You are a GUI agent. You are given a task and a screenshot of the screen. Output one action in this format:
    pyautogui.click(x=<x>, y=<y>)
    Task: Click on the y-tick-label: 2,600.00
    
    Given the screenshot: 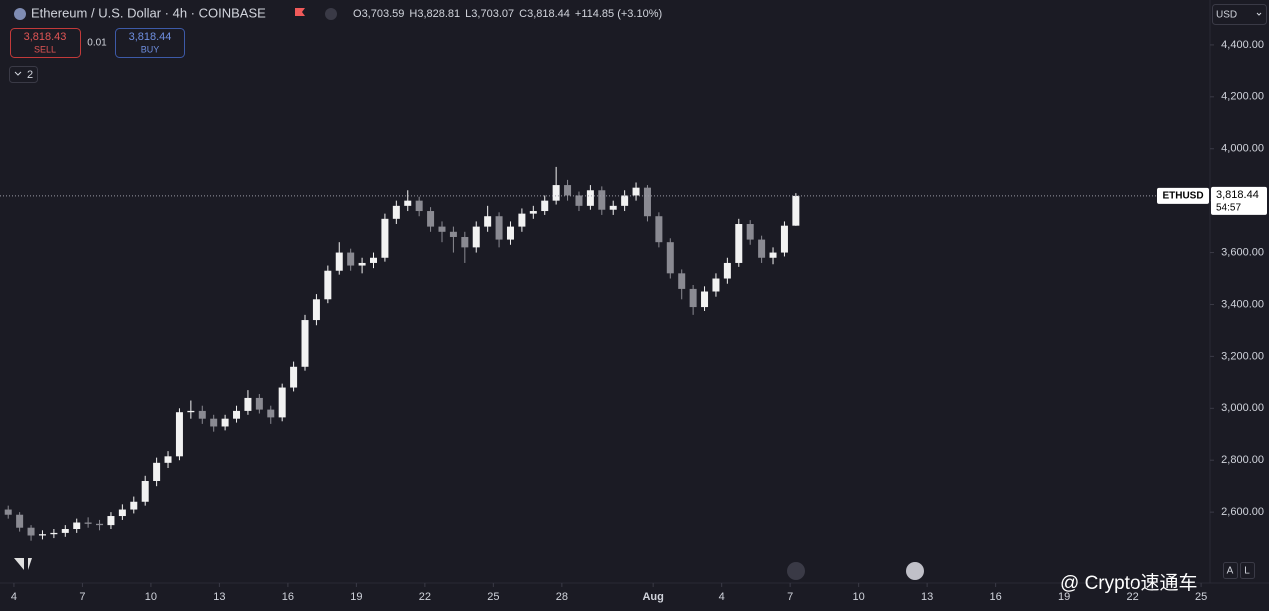 What is the action you would take?
    pyautogui.click(x=1242, y=512)
    